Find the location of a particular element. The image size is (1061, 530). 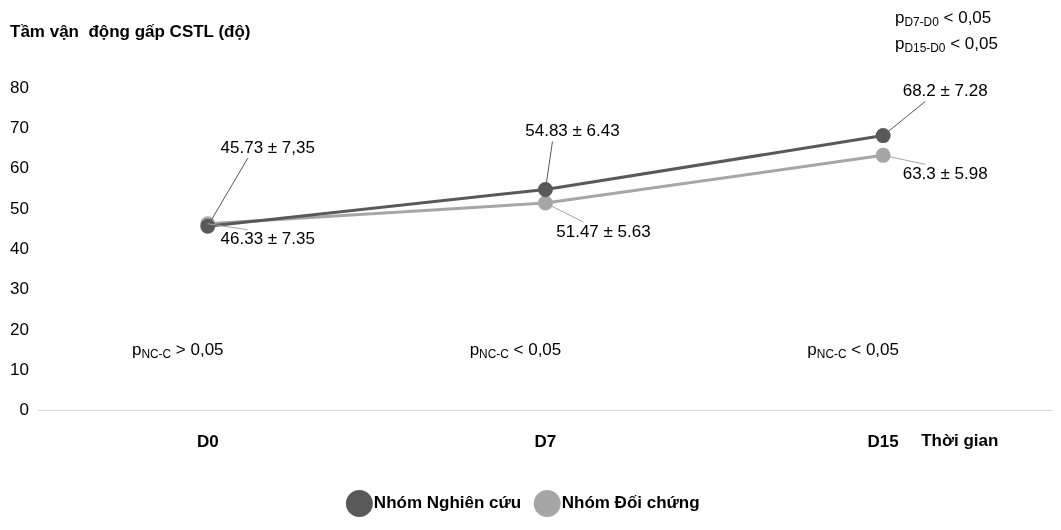

legend-label: Nhóm Đối chứng is located at coordinates (630, 503).